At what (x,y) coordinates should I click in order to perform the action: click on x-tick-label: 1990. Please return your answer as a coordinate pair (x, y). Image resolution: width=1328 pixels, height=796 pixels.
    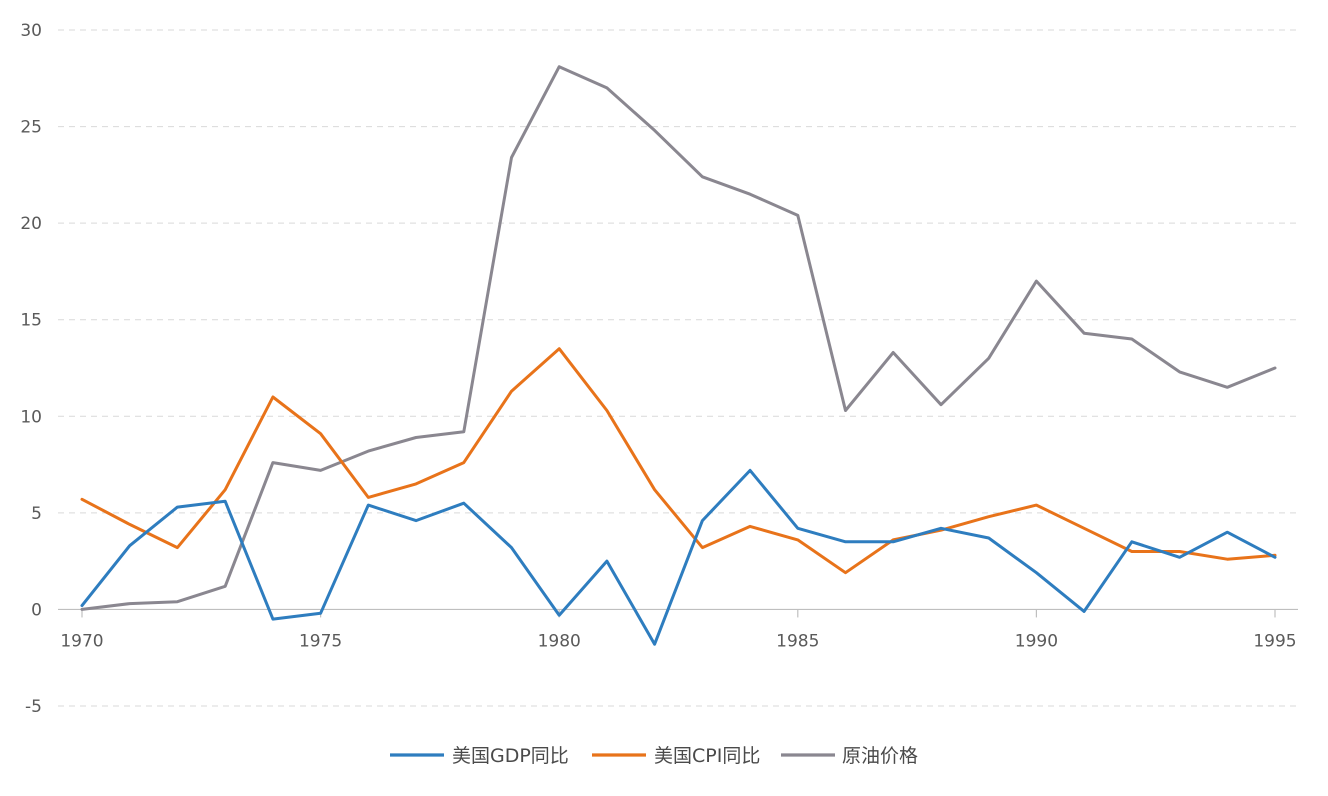
    Looking at the image, I should click on (1036, 641).